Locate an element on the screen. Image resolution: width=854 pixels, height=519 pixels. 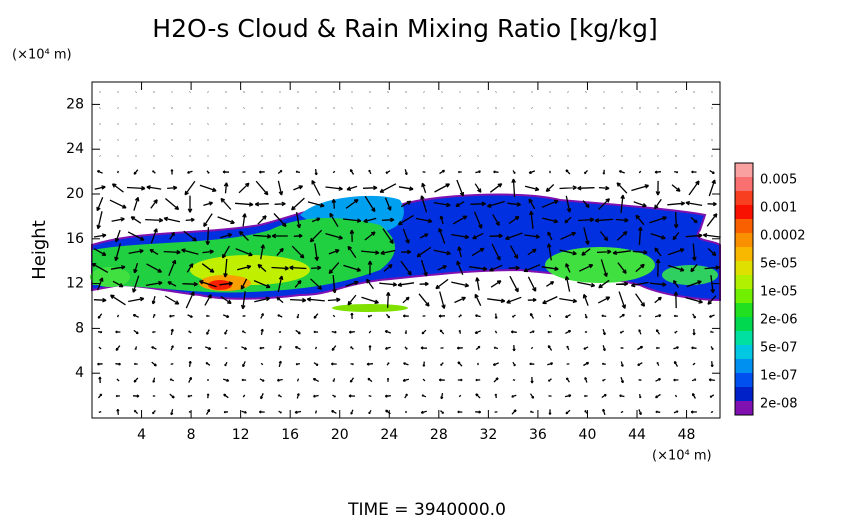
x-tick-label: 32 is located at coordinates (488, 435).